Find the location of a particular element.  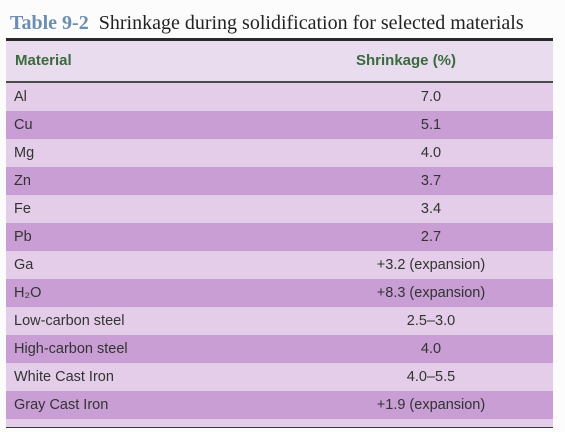

table-row: Mg 4.0 is located at coordinates (279, 153).